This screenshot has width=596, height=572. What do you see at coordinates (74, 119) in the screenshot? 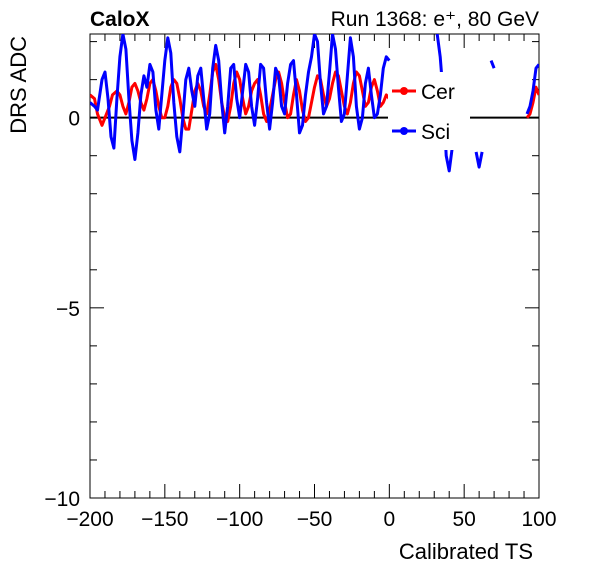
I see `y-tick-label: 0` at bounding box center [74, 119].